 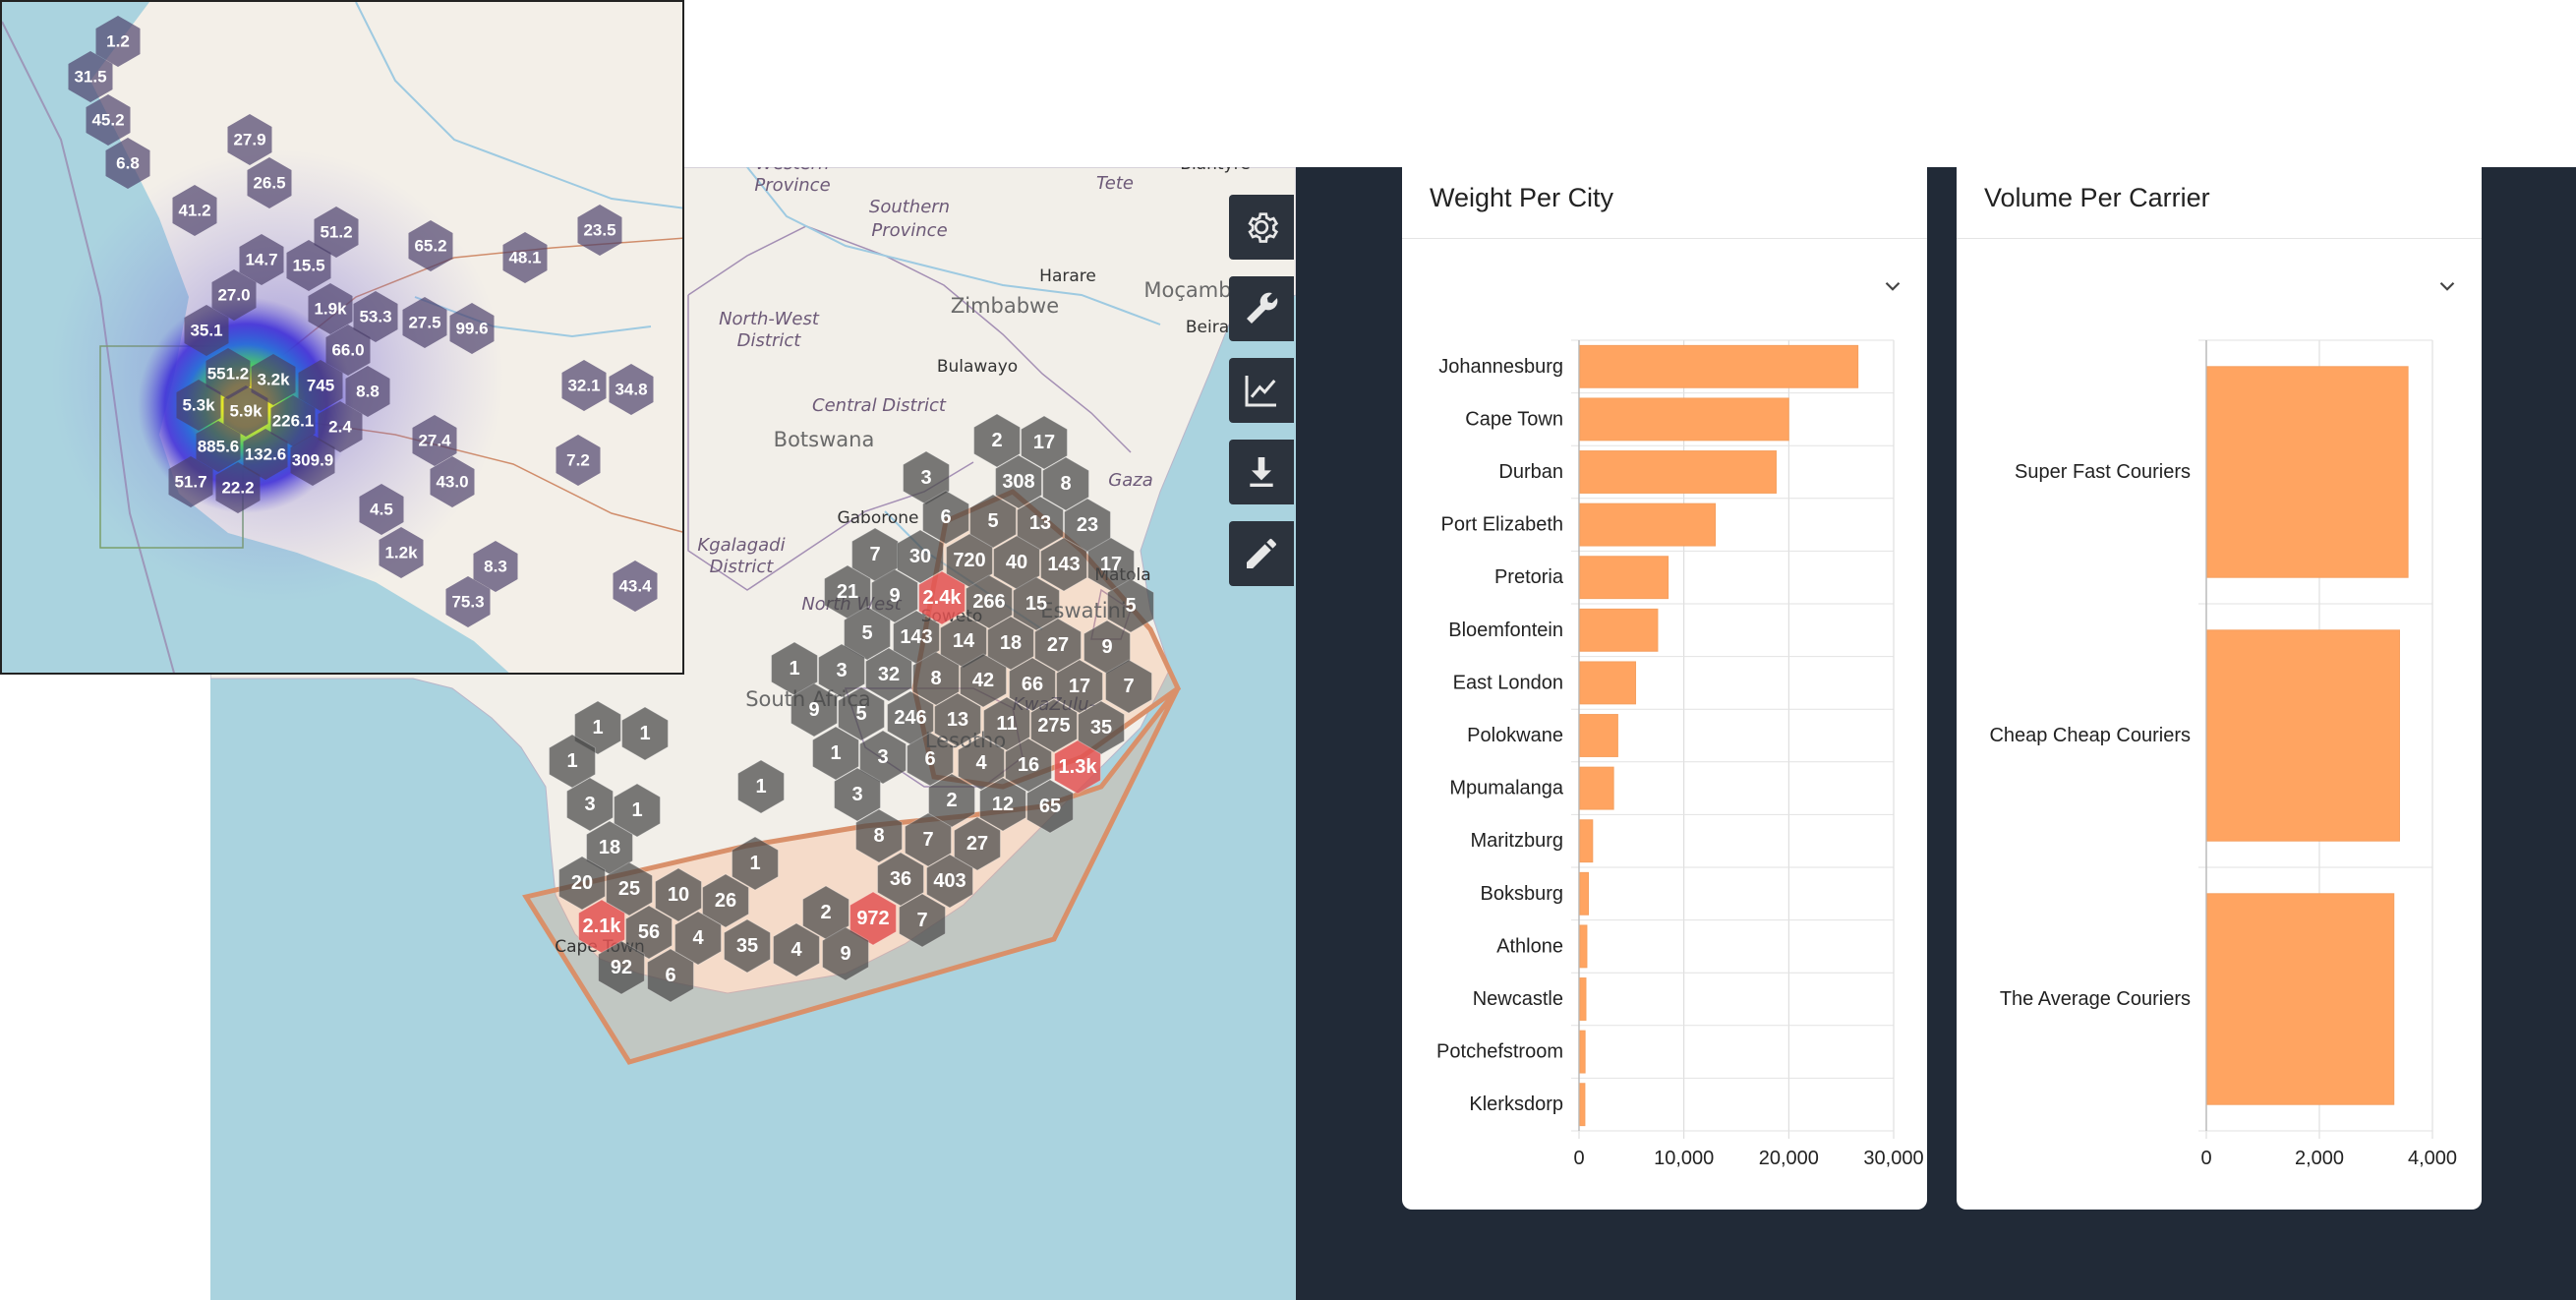 I want to click on inset-hex-cluster: 43.4, so click(x=635, y=586).